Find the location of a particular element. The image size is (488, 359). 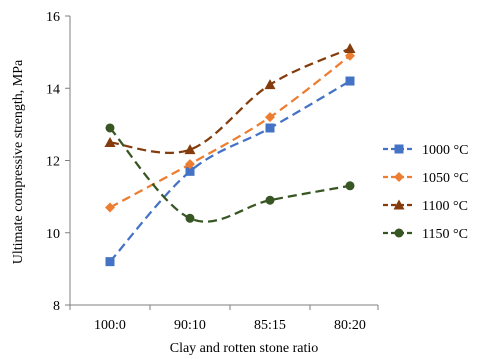

legend-label: 1150 °C is located at coordinates (445, 234).